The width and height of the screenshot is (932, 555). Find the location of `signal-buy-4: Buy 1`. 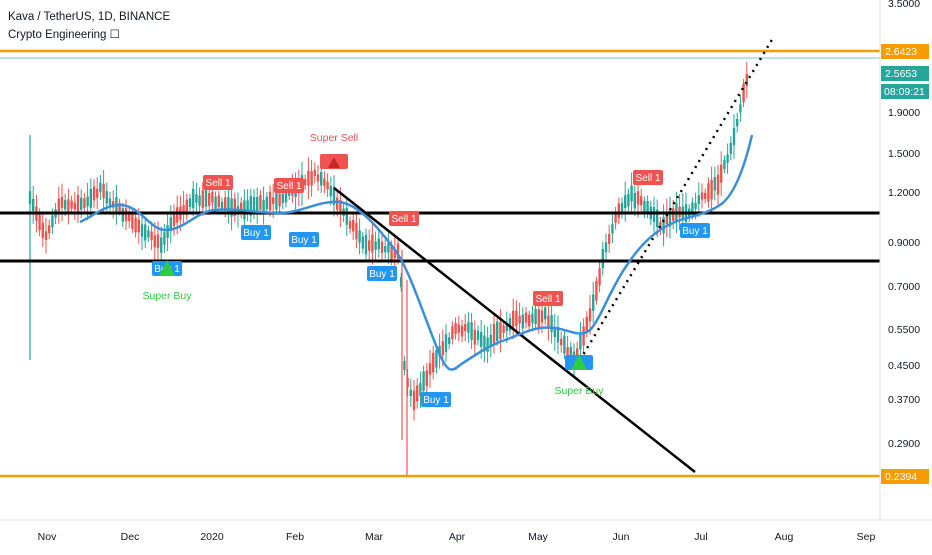

signal-buy-4: Buy 1 is located at coordinates (436, 399).